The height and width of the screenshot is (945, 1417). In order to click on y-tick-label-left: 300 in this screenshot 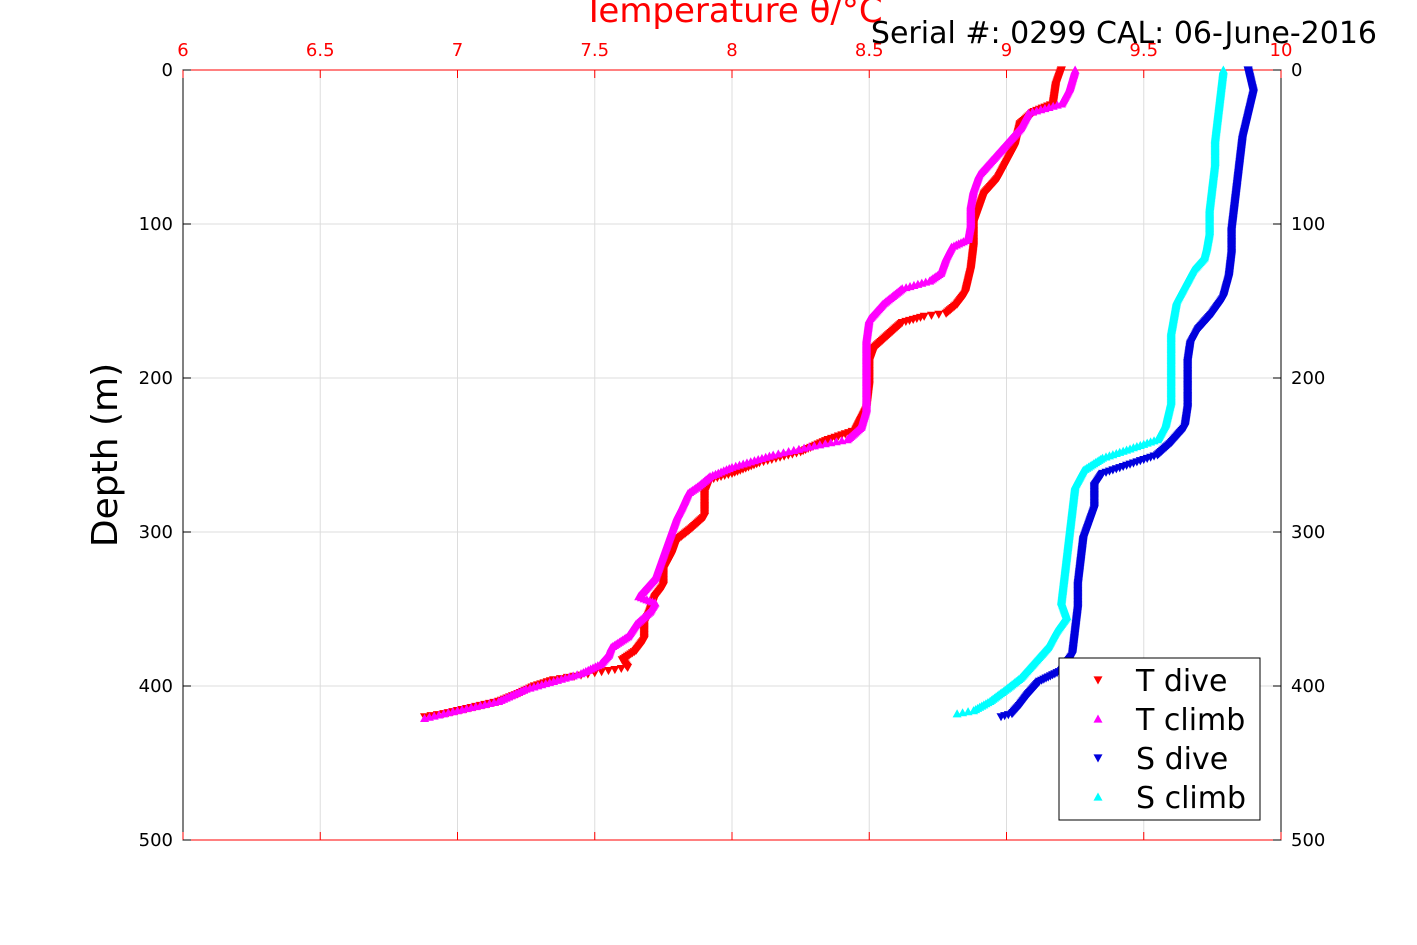, I will do `click(156, 532)`.